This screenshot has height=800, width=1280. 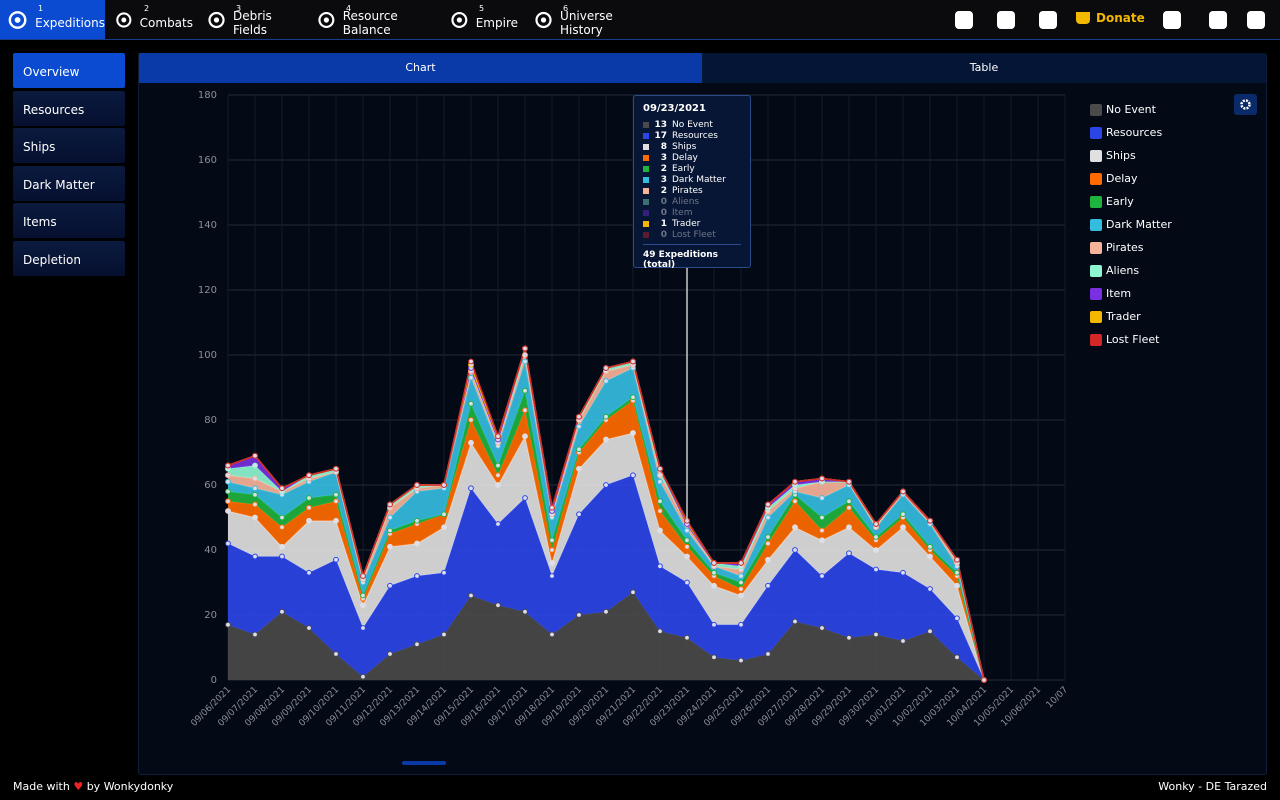 What do you see at coordinates (699, 179) in the screenshot?
I see `tooltip-label: Dark Matter` at bounding box center [699, 179].